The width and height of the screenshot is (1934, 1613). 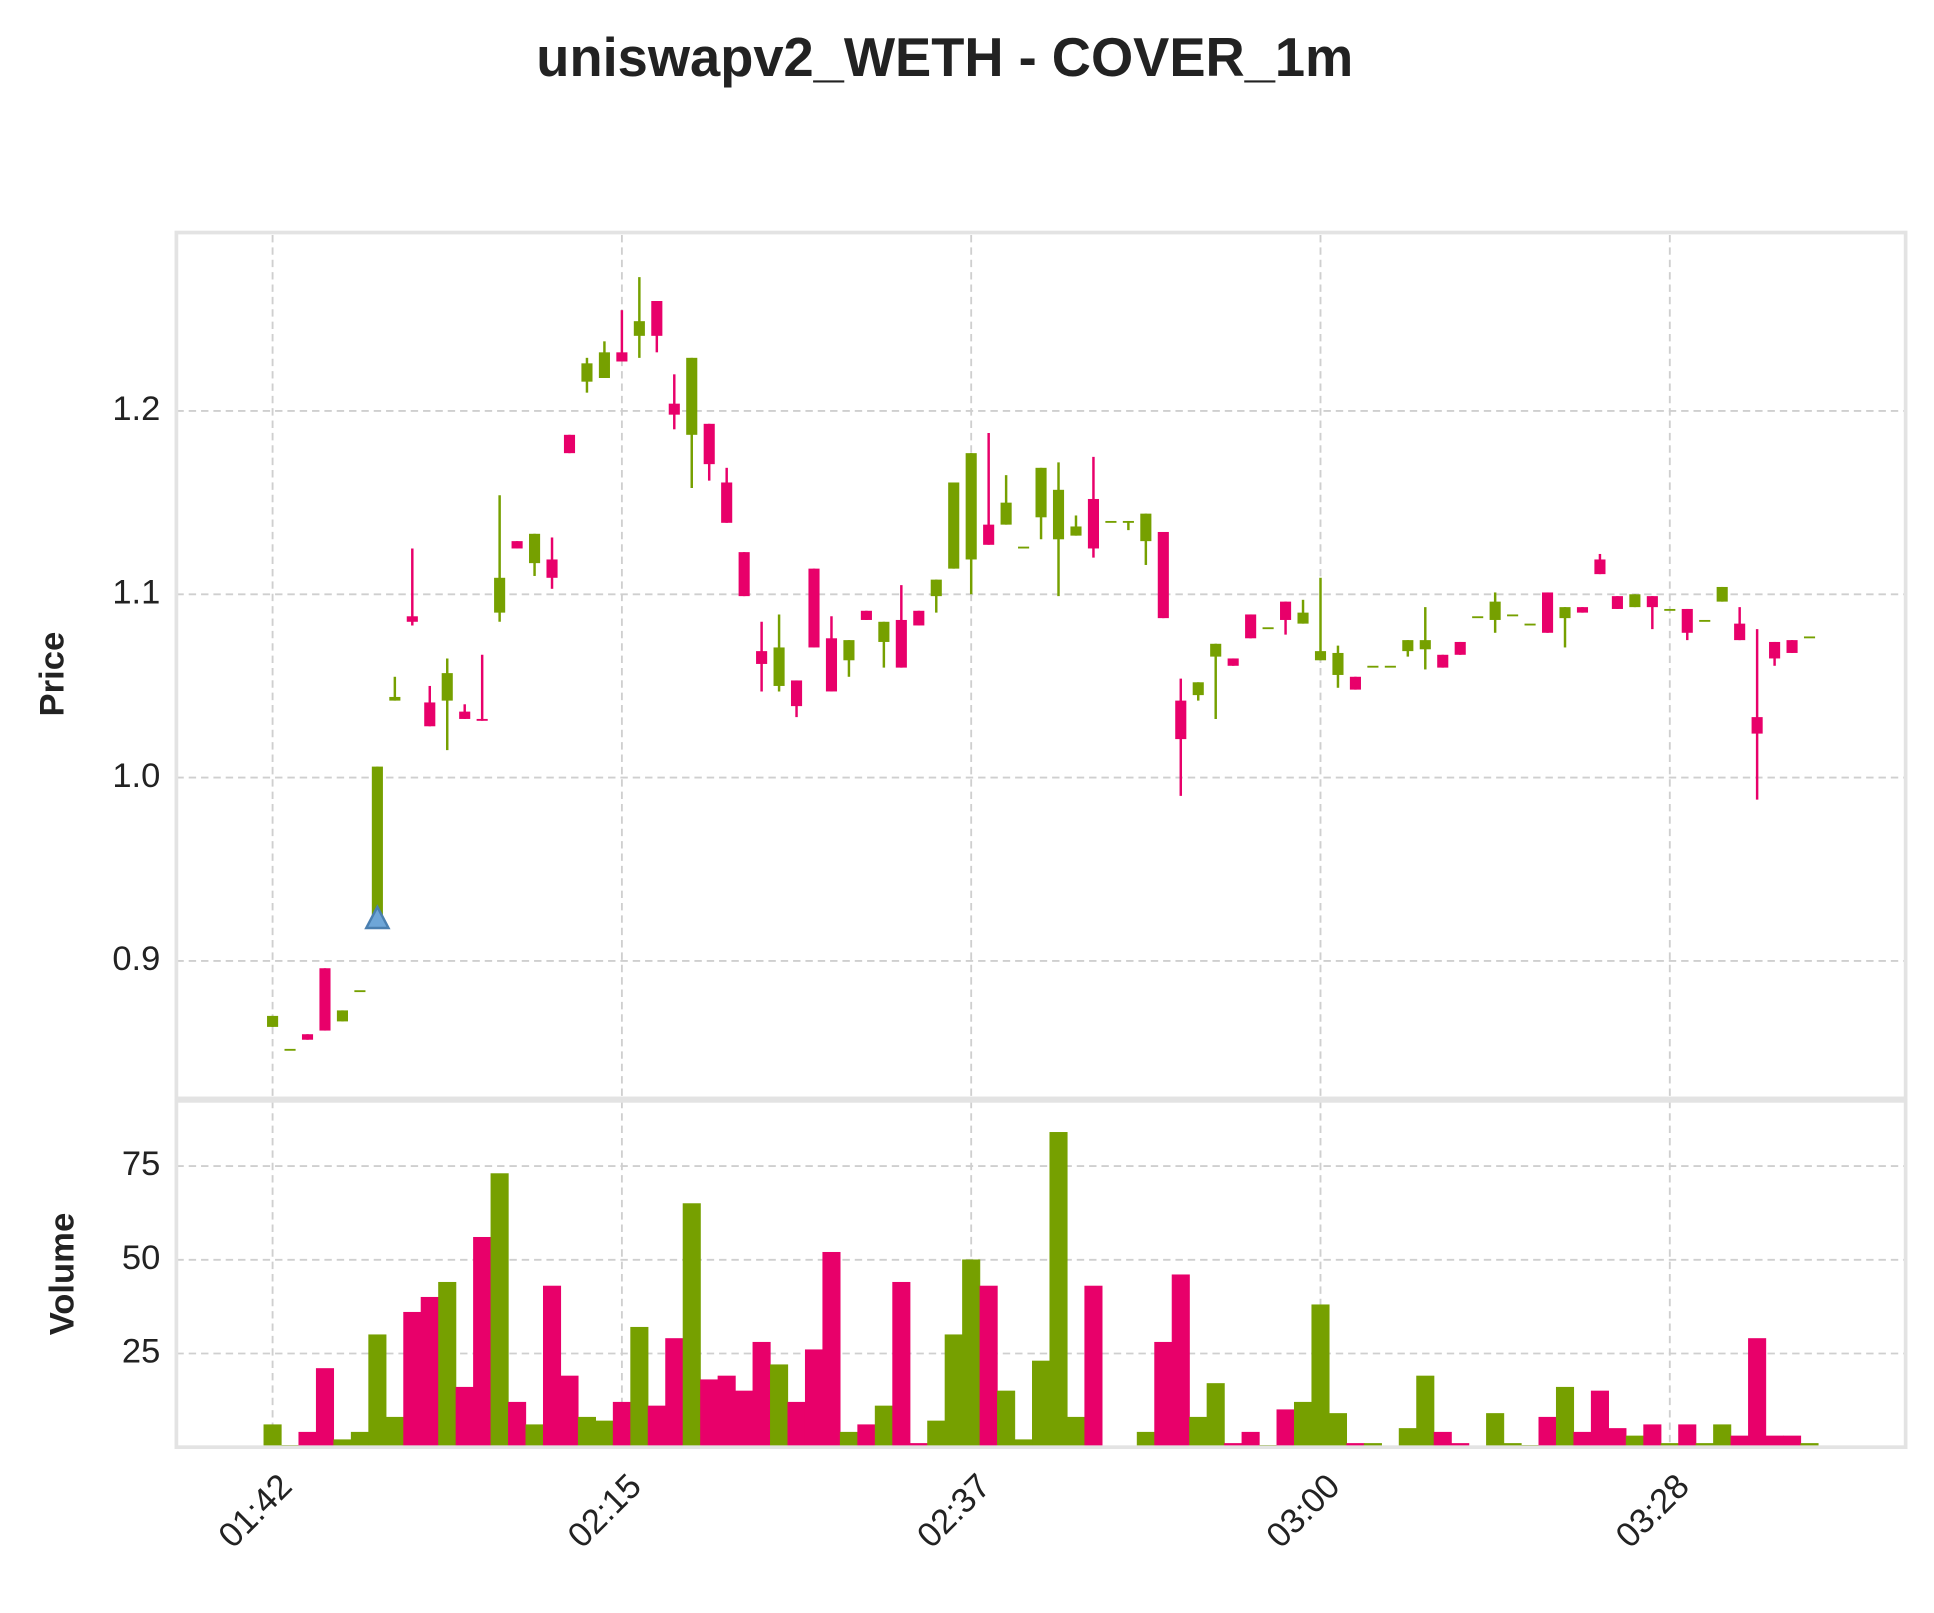 What do you see at coordinates (141, 1164) in the screenshot?
I see `volume-tick-label: 75` at bounding box center [141, 1164].